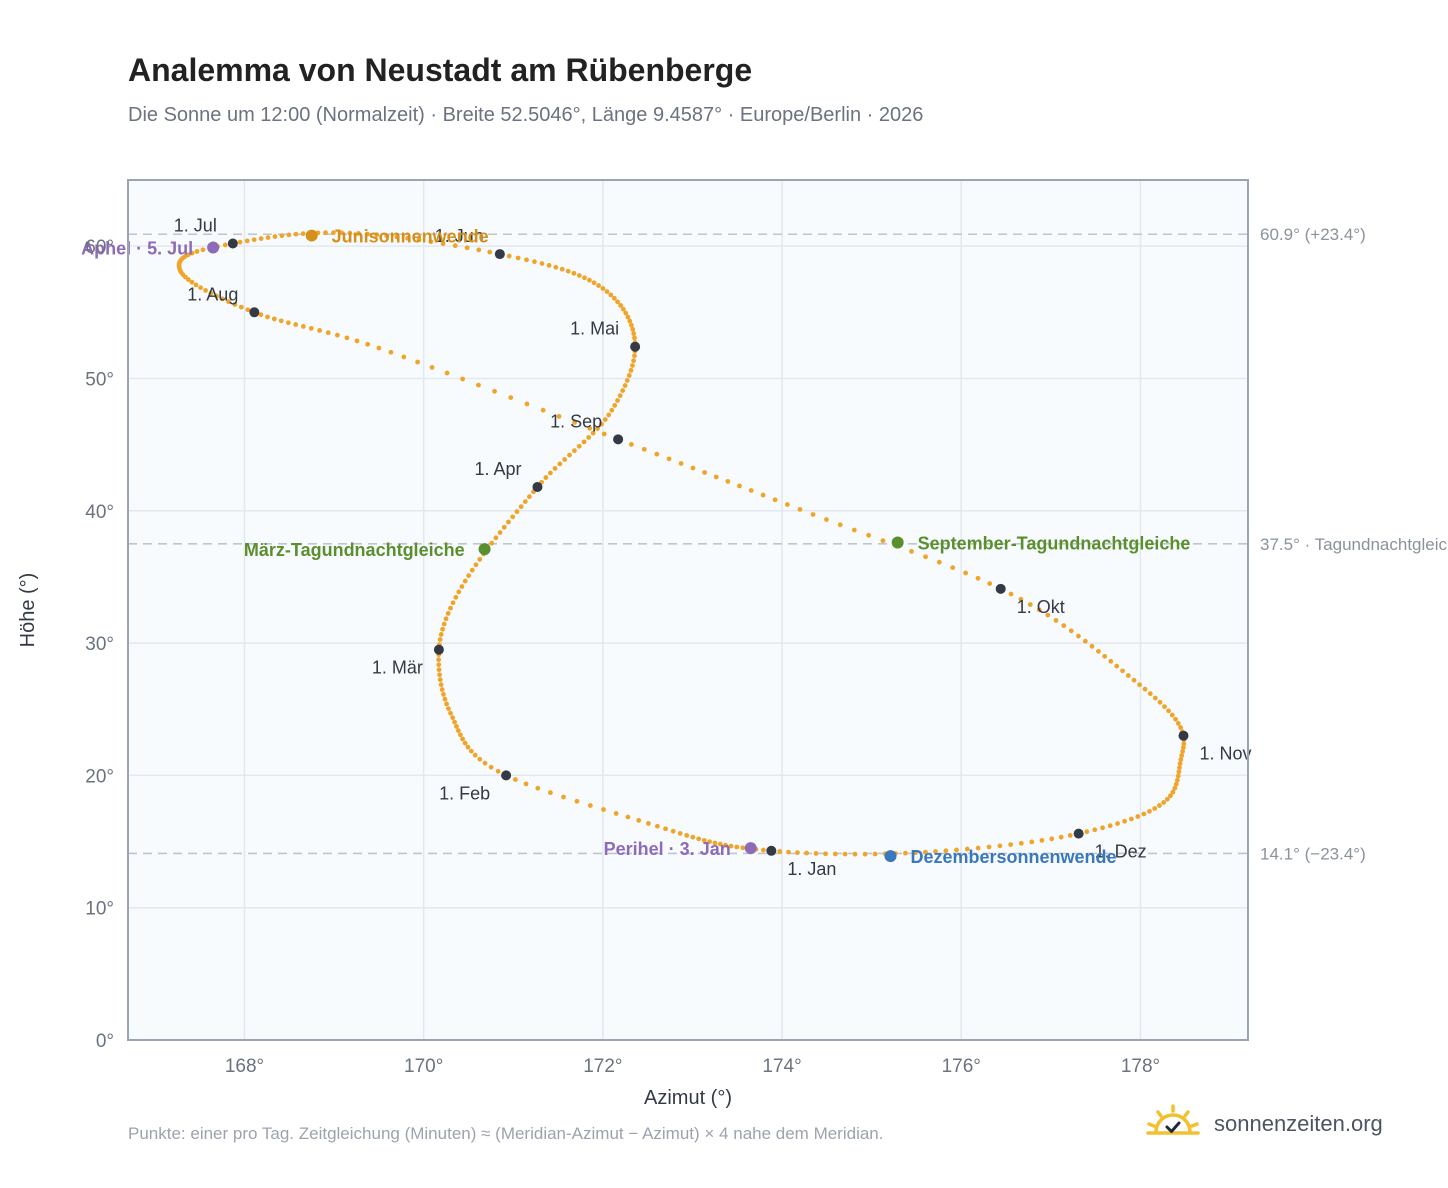  What do you see at coordinates (1013, 857) in the screenshot?
I see `event-label: Dezembersonnenwende` at bounding box center [1013, 857].